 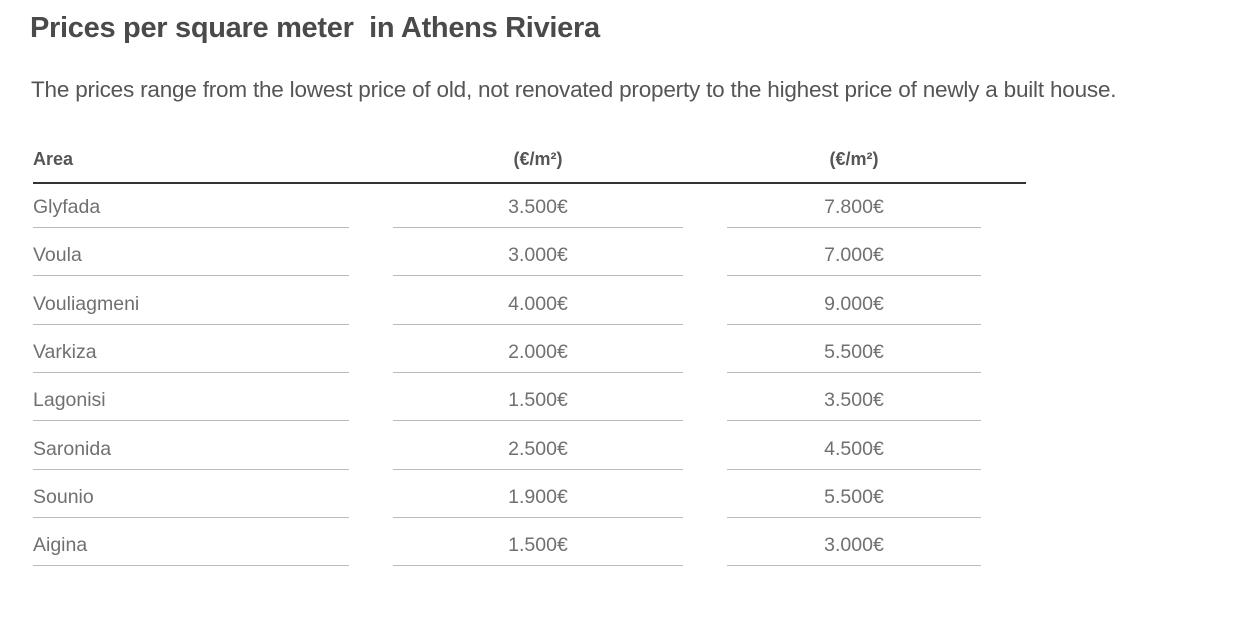 I want to click on area-cell: Vouliagmeni, so click(x=86, y=303).